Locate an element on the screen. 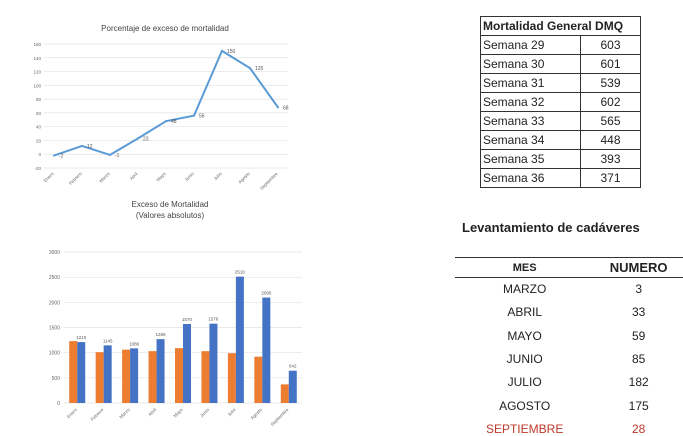 The width and height of the screenshot is (683, 436). levantamiento-numero-cell: 59 is located at coordinates (638, 335).